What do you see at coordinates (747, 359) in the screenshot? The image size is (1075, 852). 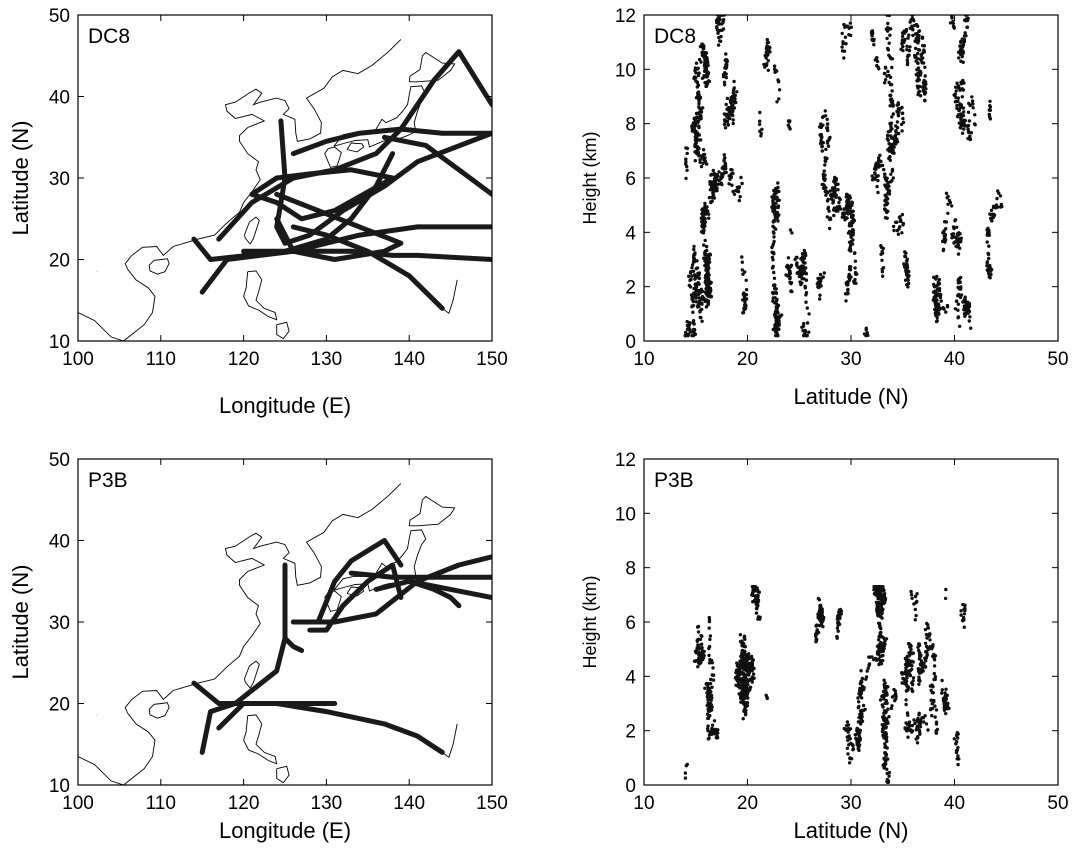 I see `x-tick-label: 20` at bounding box center [747, 359].